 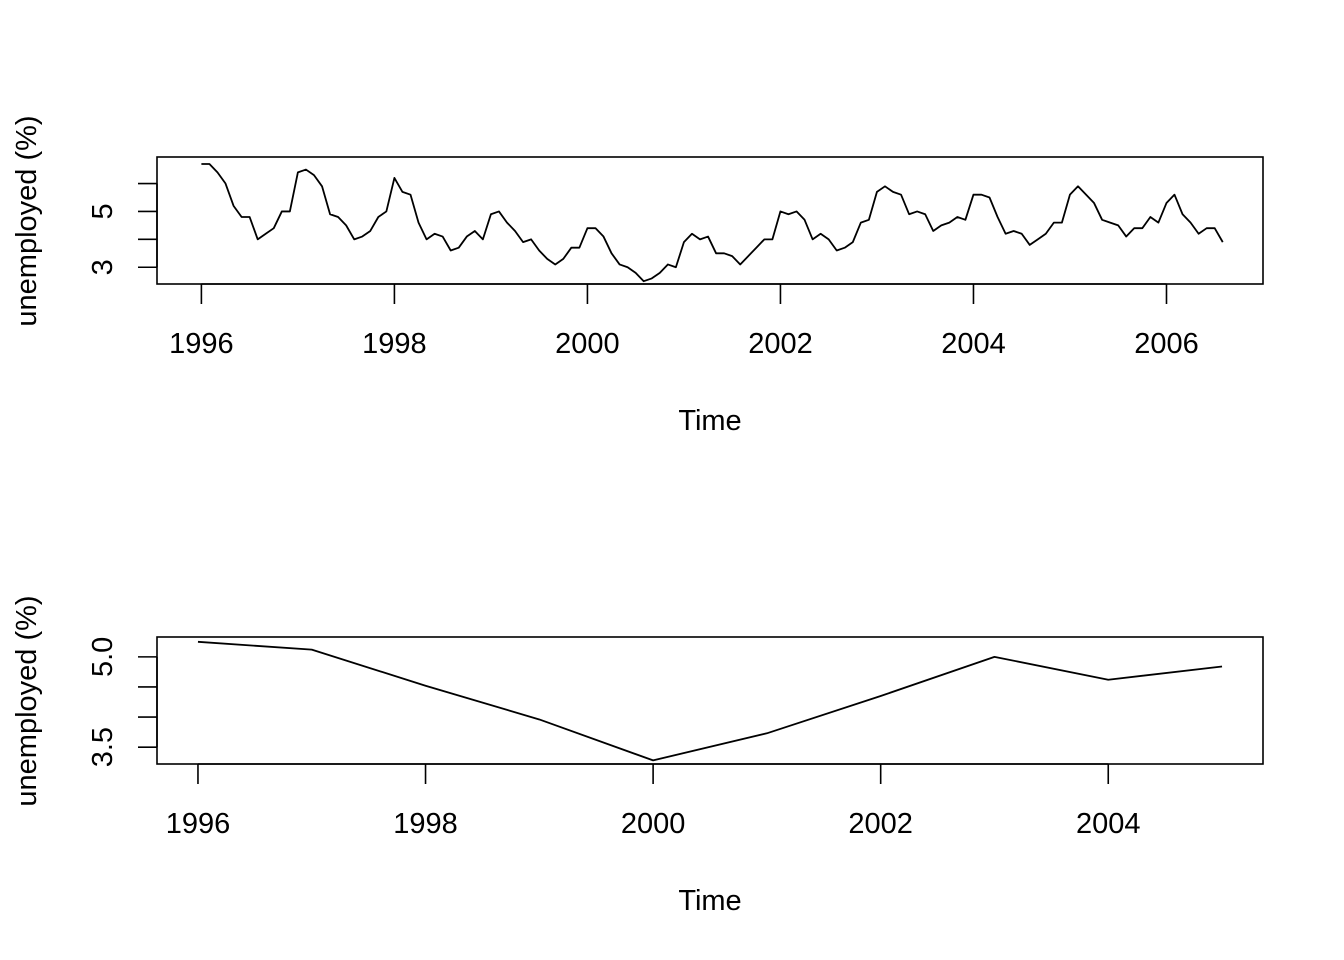 What do you see at coordinates (1166, 344) in the screenshot?
I see `top-x-tick-label-2006: 2006` at bounding box center [1166, 344].